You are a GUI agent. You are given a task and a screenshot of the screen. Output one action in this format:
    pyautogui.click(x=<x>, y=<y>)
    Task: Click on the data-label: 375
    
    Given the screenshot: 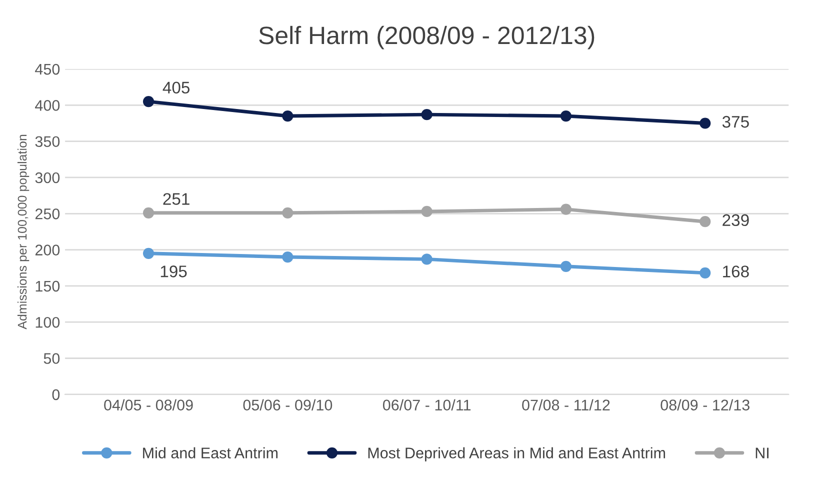 What is the action you would take?
    pyautogui.click(x=735, y=122)
    